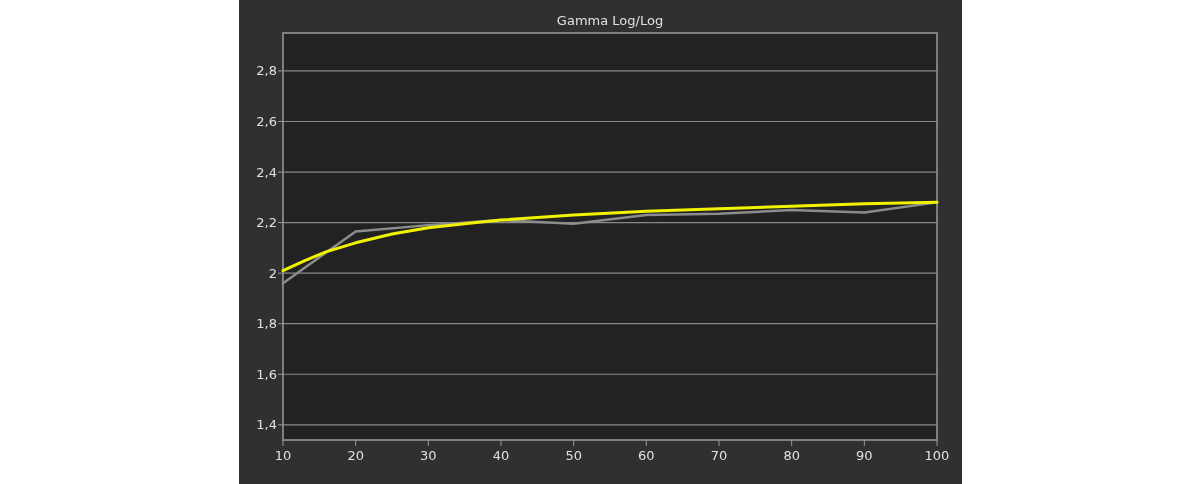 The height and width of the screenshot is (484, 1200). Describe the element at coordinates (501, 455) in the screenshot. I see `x-tick-label: 40` at that location.